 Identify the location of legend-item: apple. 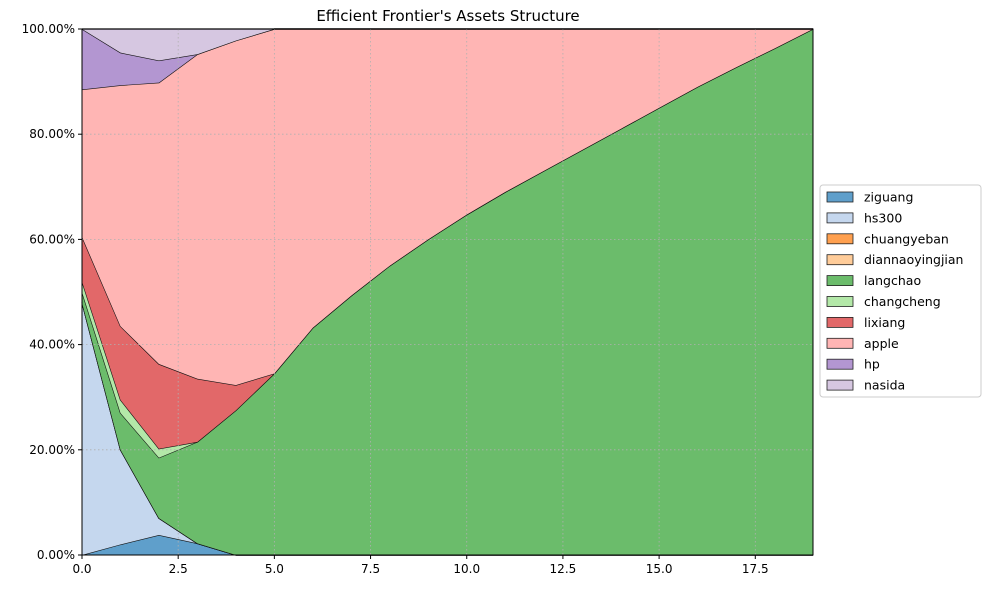
(862, 343).